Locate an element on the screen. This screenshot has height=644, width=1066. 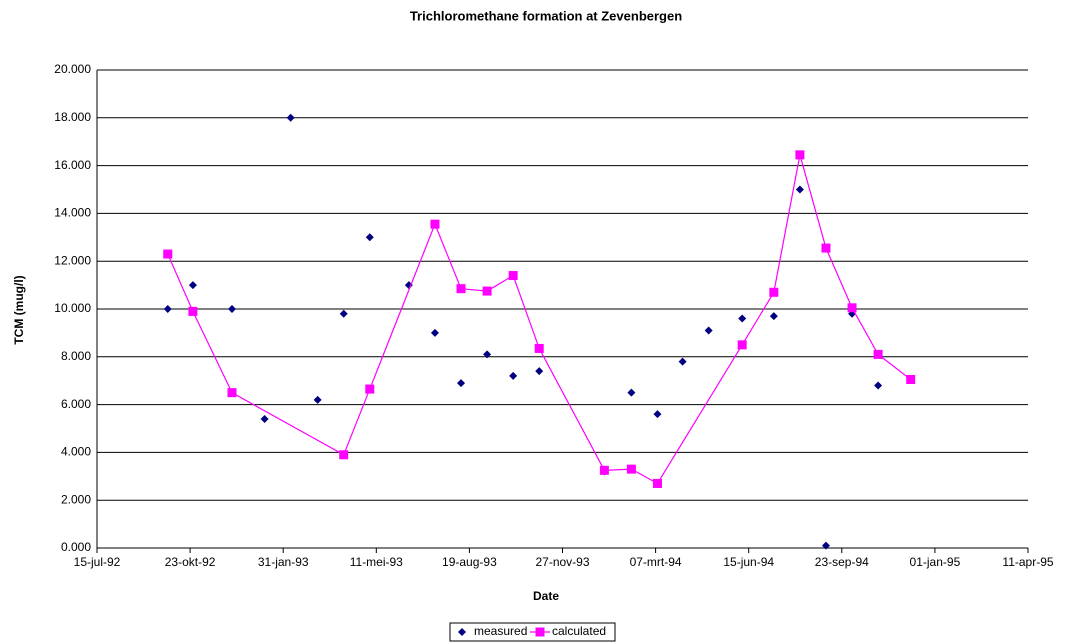
legend-label: measured is located at coordinates (500, 631).